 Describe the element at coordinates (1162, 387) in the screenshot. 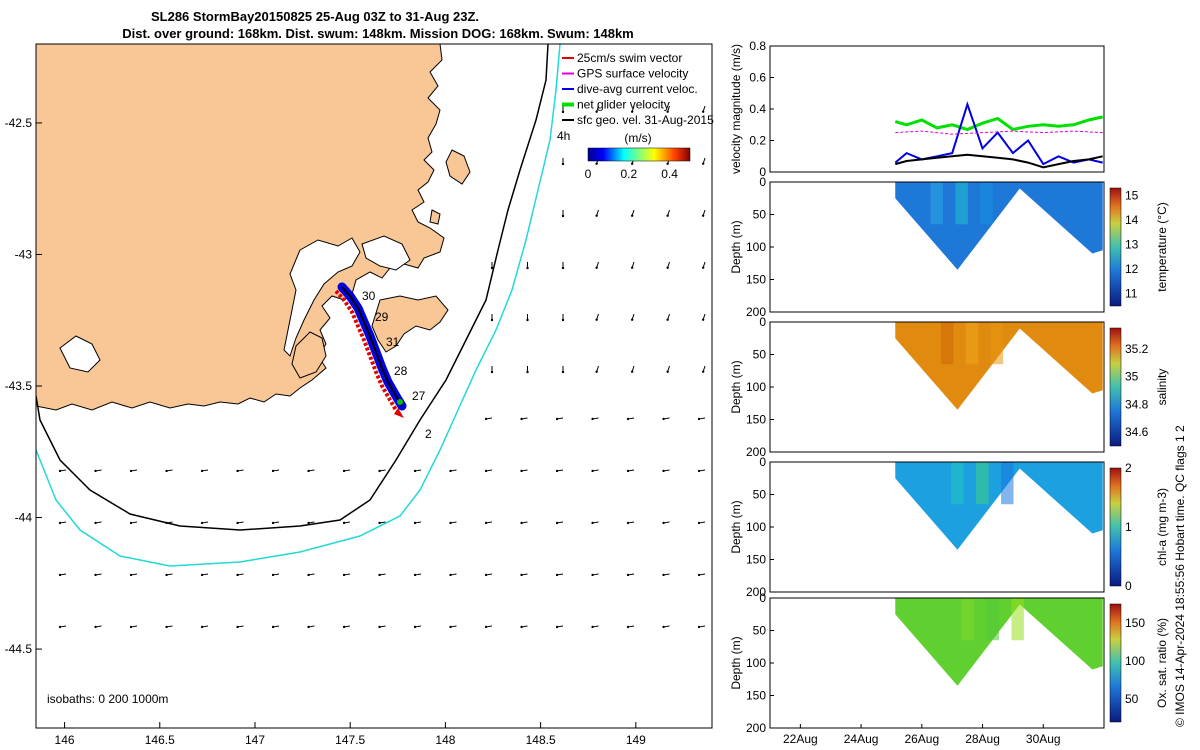

I see `cbar-label-2: salinity` at that location.